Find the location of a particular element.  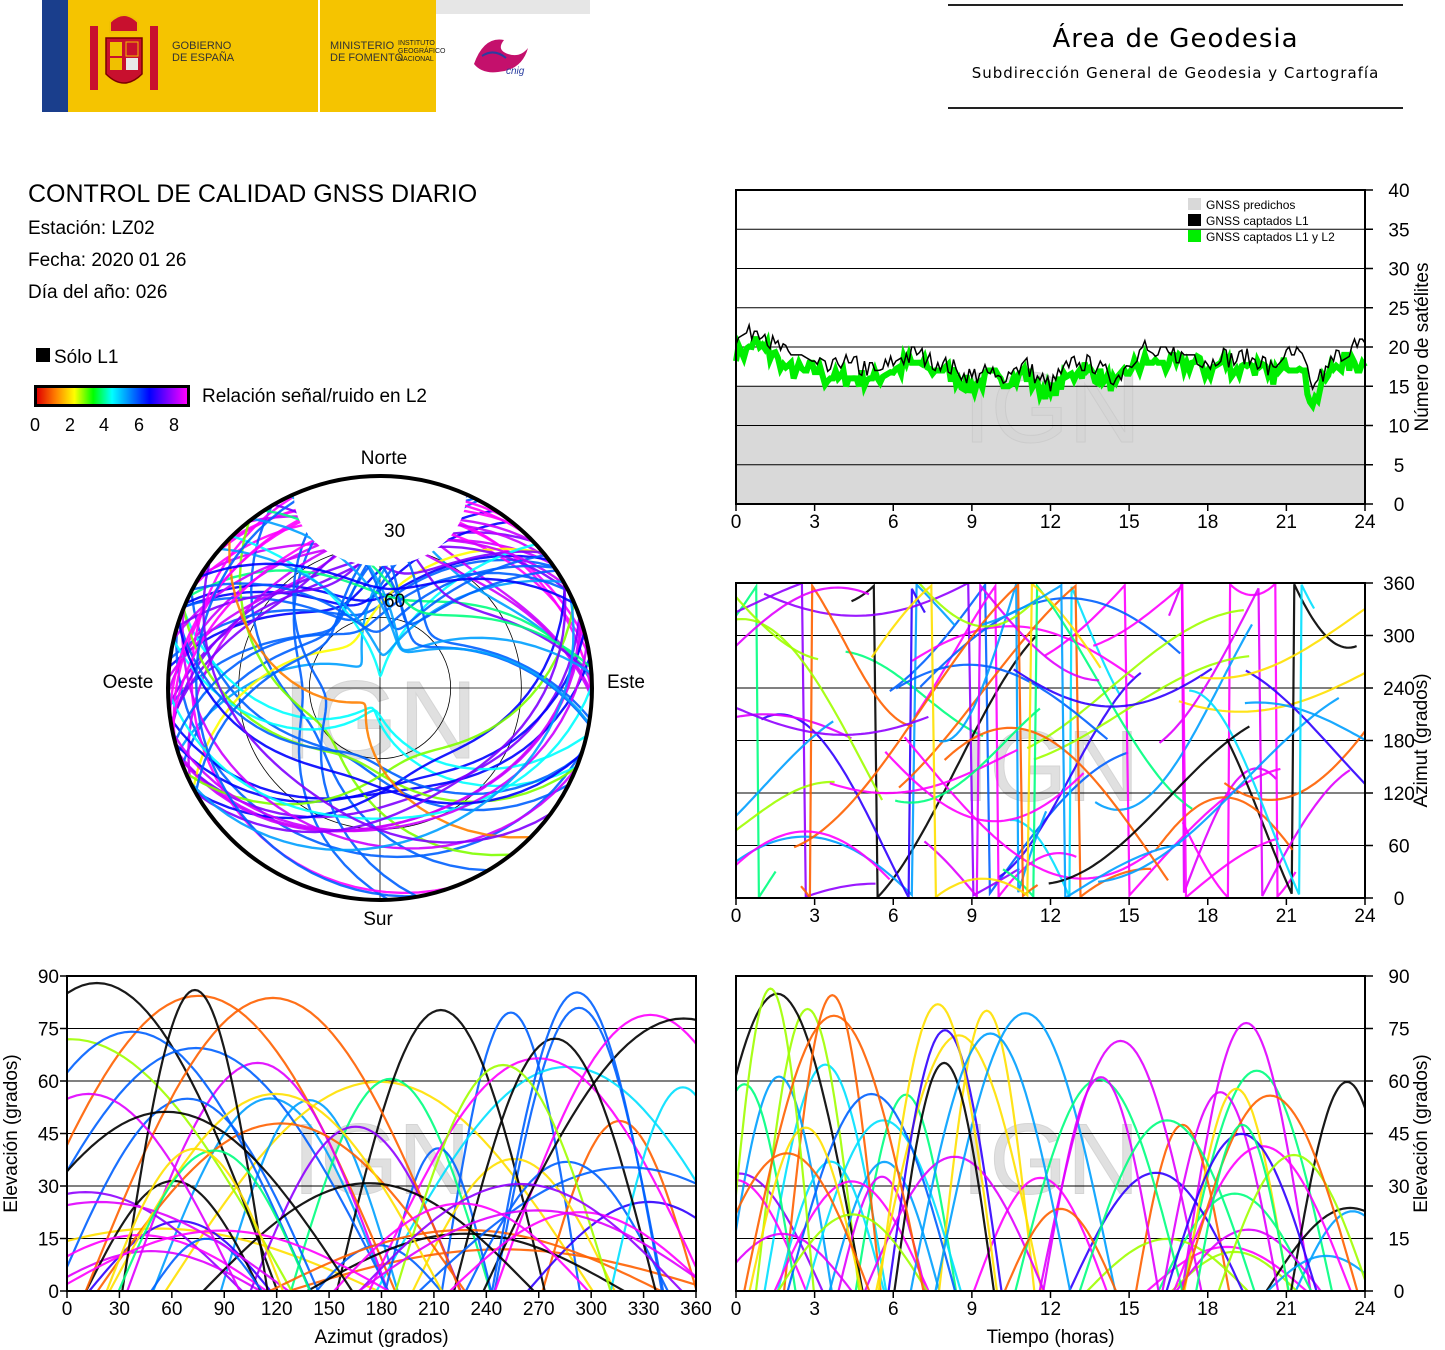

x-tick-label: 270 is located at coordinates (539, 1309).